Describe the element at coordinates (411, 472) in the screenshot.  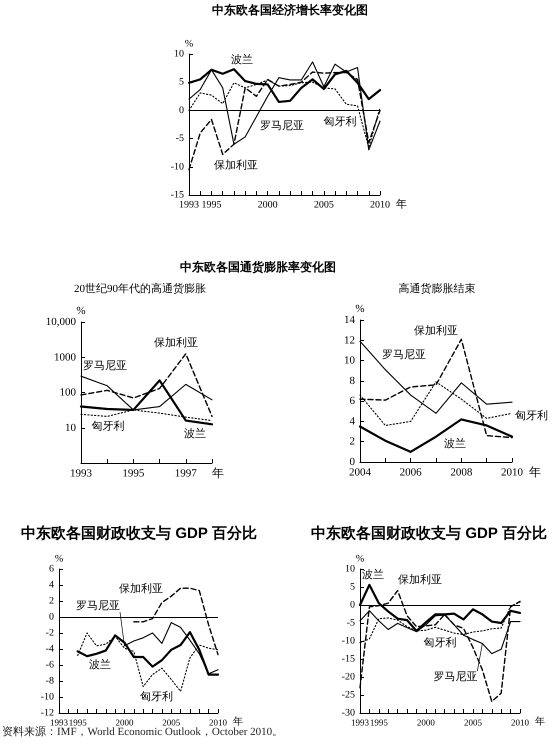
I see `x-tick-label: 2006` at that location.